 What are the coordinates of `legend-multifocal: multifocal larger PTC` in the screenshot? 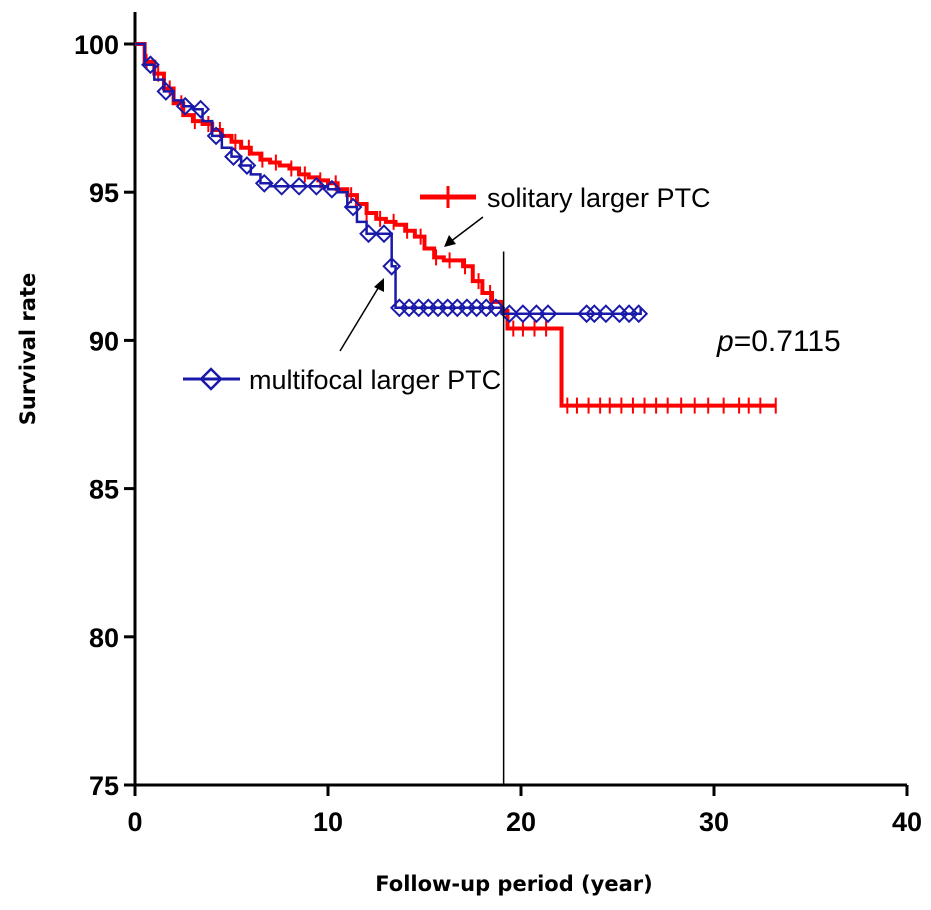 It's located at (342, 380).